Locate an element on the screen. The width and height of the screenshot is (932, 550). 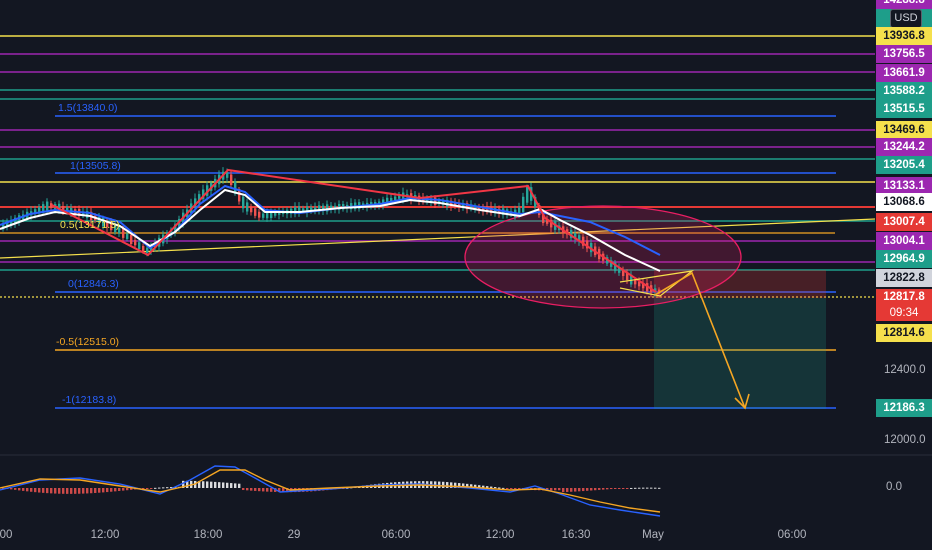
price-tag: 13007.4 is located at coordinates (904, 222).